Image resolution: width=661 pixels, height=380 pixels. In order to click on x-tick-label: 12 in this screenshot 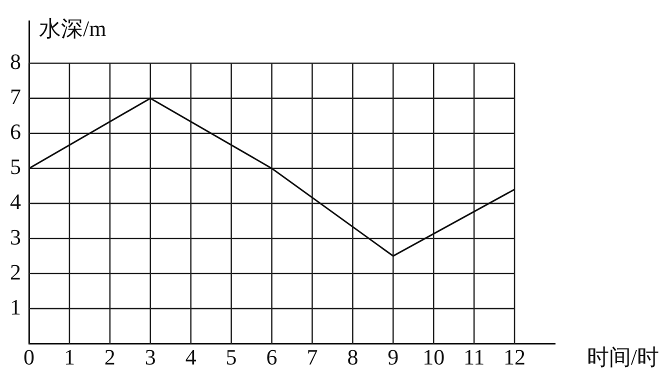, I will do `click(515, 357)`.